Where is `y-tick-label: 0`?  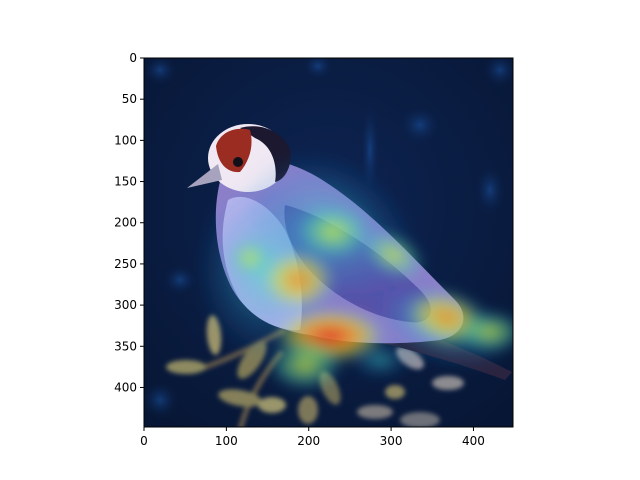 y-tick-label: 0 is located at coordinates (133, 58).